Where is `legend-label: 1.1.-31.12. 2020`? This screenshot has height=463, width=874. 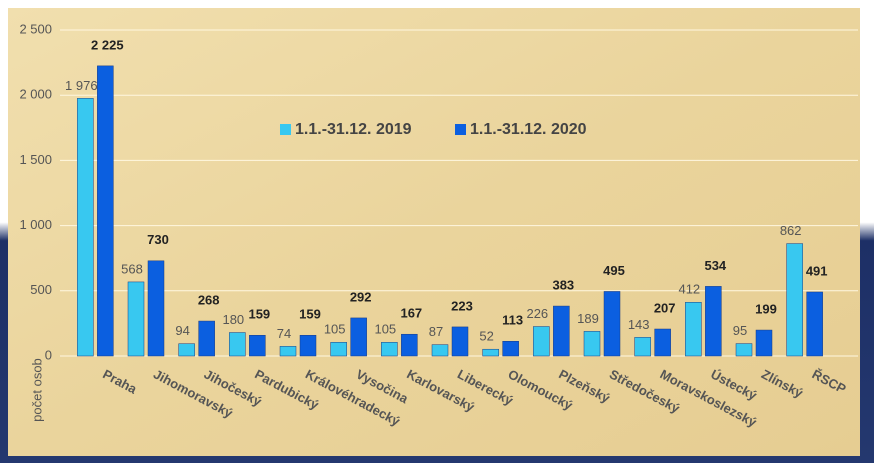
legend-label: 1.1.-31.12. 2020 is located at coordinates (528, 129).